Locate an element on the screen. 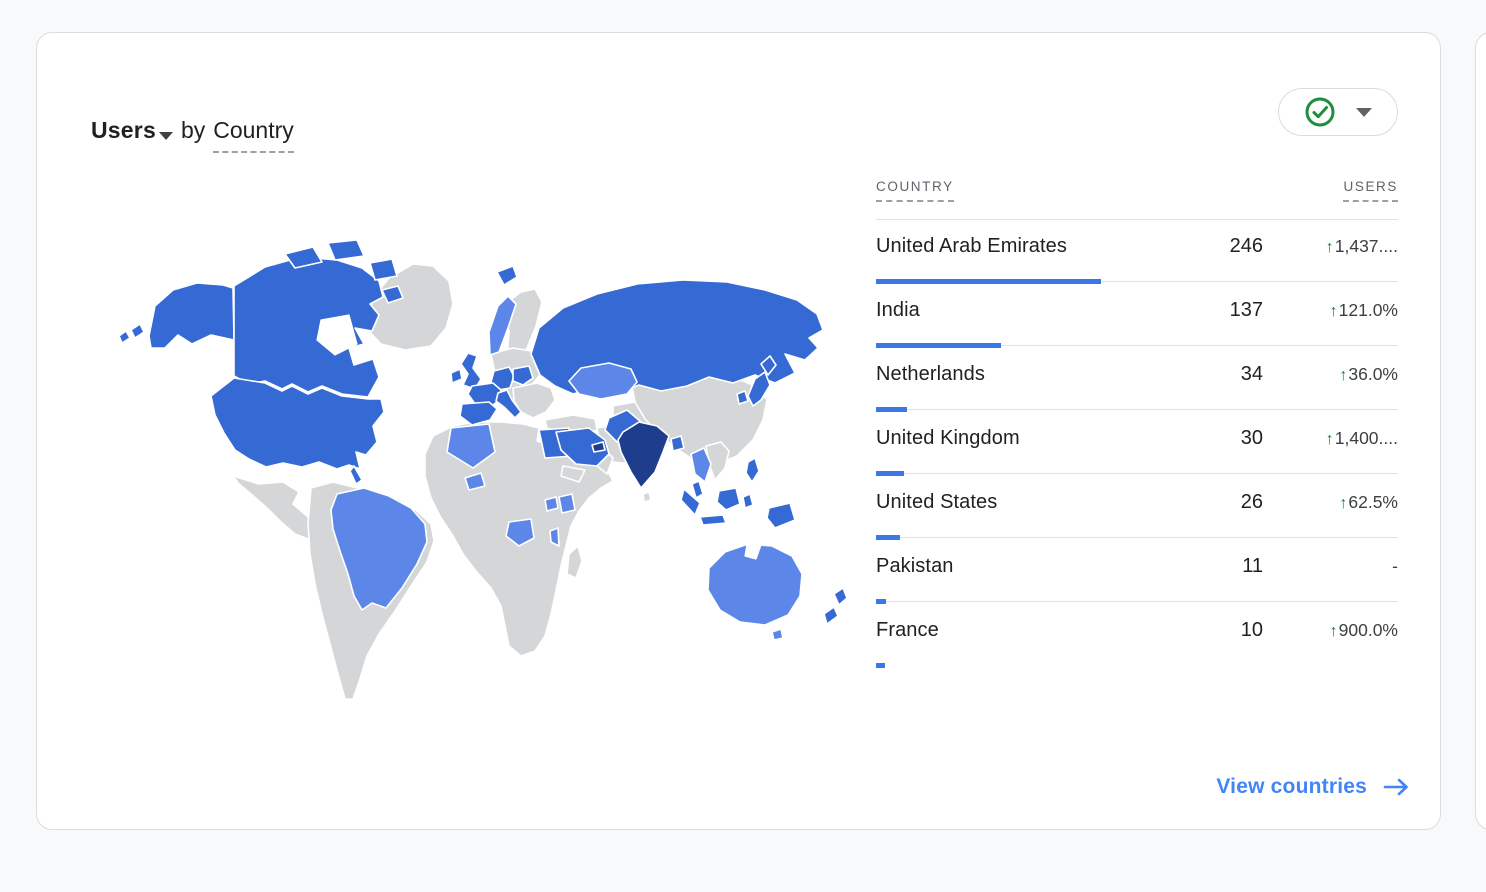 This screenshot has width=1486, height=892. users-value: 10 is located at coordinates (1251, 629).